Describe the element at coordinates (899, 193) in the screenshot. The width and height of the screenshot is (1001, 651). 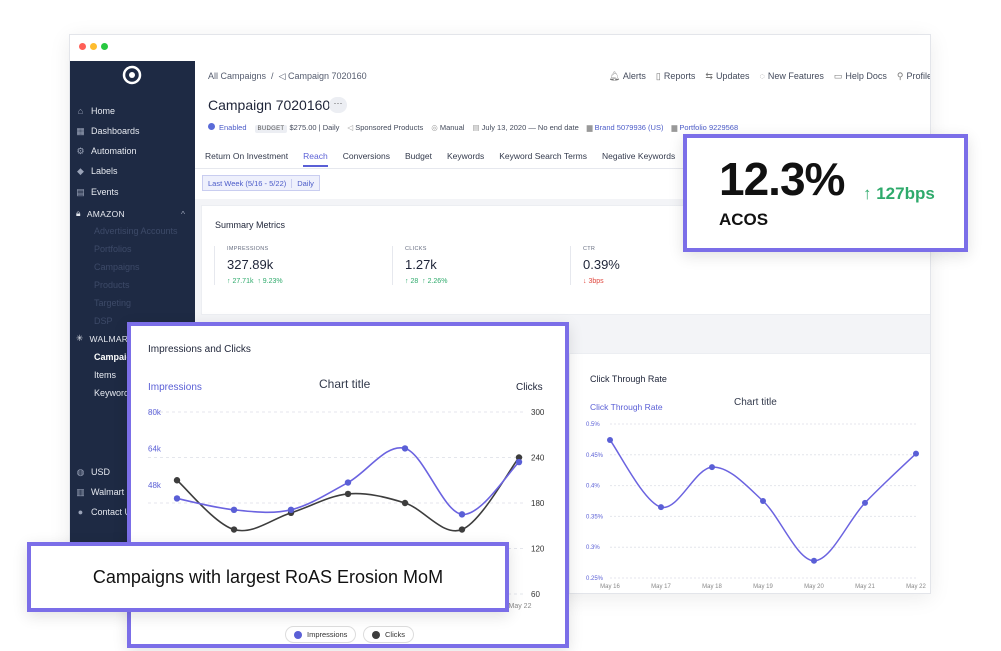
I see `acos-delta: ↑ 127bps` at that location.